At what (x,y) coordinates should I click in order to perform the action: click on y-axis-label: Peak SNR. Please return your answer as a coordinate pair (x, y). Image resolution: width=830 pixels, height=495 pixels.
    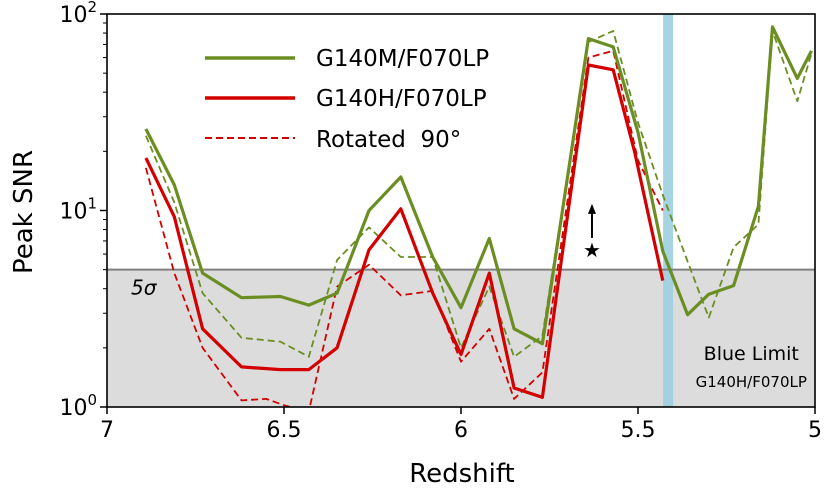
    Looking at the image, I should click on (24, 212).